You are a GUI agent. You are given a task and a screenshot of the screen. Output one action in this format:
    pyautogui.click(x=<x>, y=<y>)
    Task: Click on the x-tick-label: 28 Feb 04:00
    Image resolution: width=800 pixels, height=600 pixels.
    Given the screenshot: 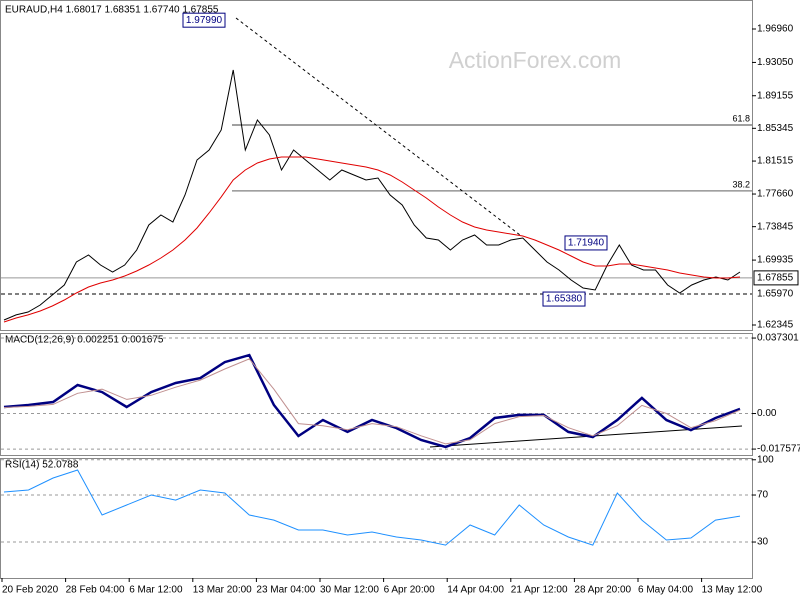 What is the action you would take?
    pyautogui.click(x=95, y=590)
    